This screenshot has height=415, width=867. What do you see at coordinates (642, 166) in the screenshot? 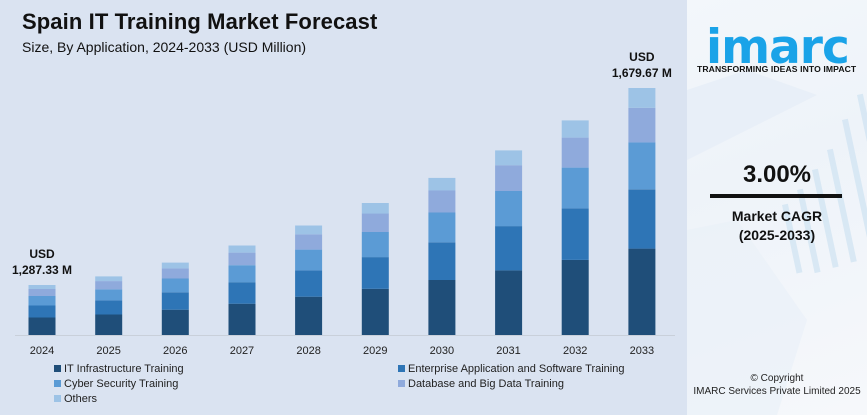
I see `bar-segment-2033-cyber-security-training` at bounding box center [642, 166].